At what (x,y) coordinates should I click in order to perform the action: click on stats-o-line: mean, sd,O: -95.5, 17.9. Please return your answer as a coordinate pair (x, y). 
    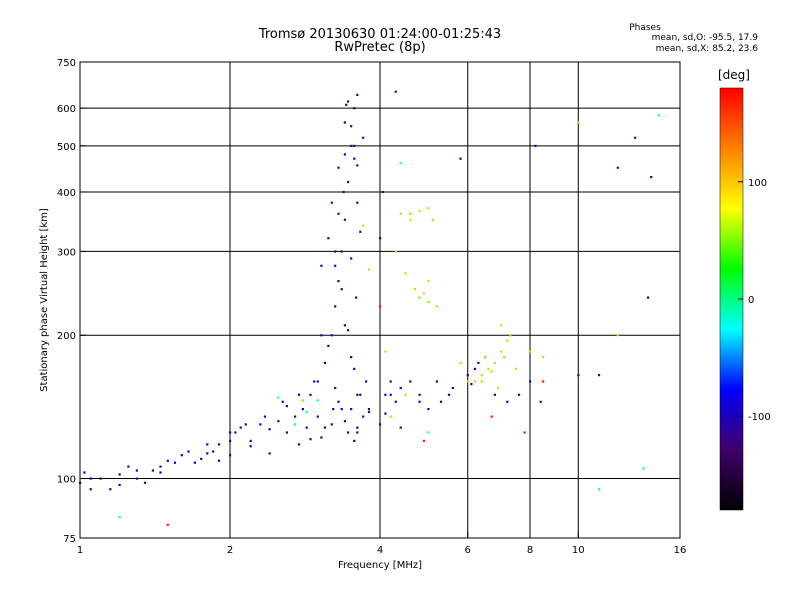
    Looking at the image, I should click on (704, 38).